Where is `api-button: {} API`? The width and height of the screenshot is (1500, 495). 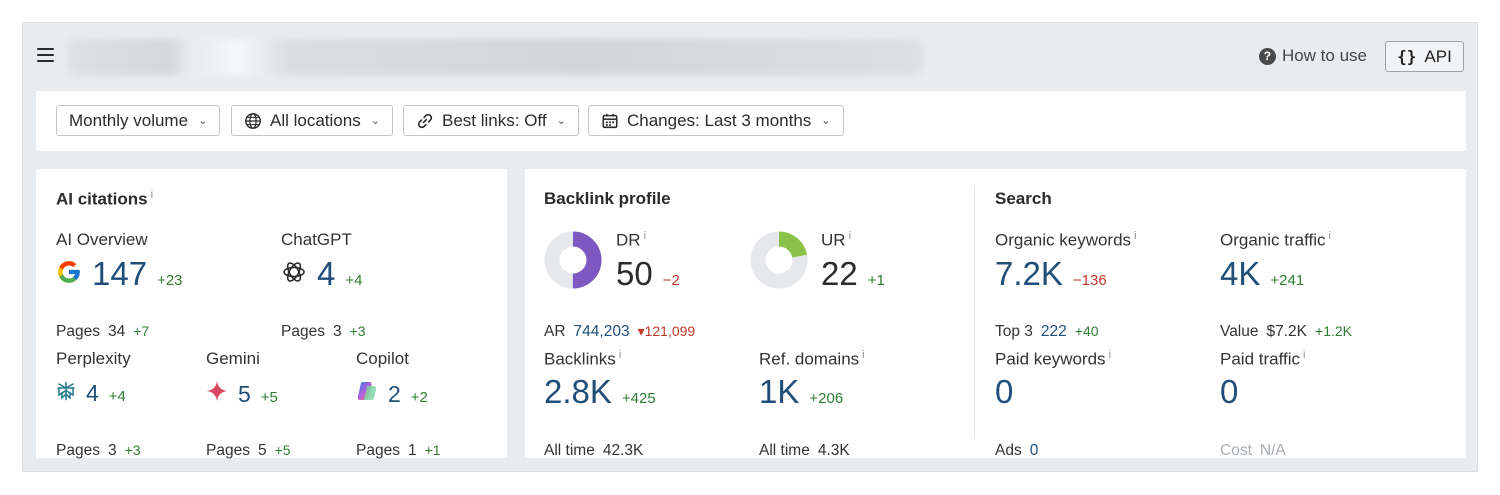 api-button: {} API is located at coordinates (1424, 56).